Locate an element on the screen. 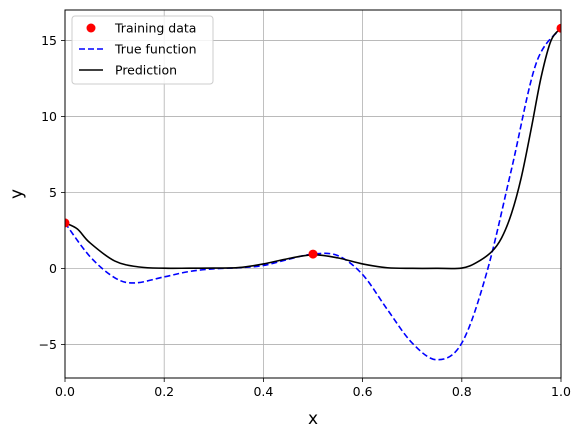 Image resolution: width=581 pixels, height=437 pixels. legend-box is located at coordinates (142, 50).